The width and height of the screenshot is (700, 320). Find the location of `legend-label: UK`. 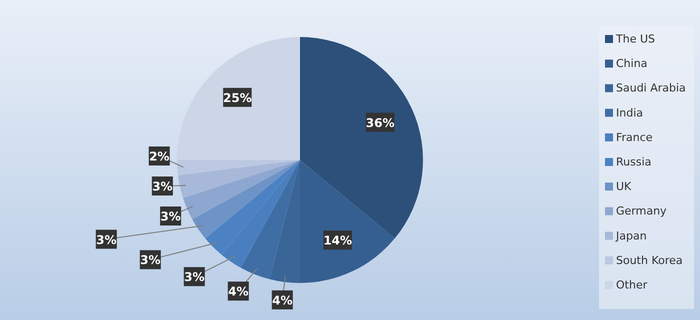

legend-label: UK is located at coordinates (624, 187).